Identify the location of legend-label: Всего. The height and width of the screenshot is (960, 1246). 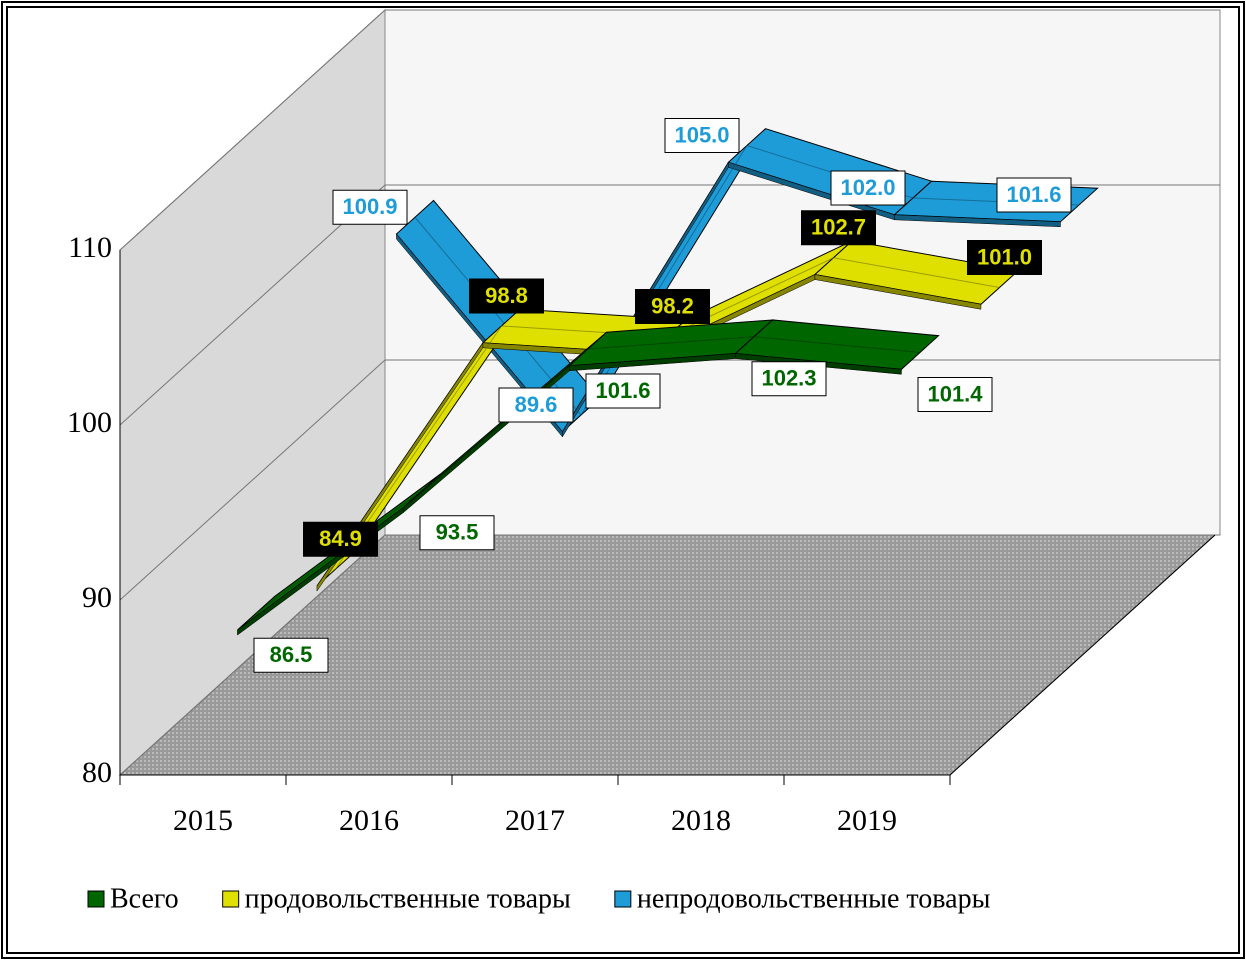
(144, 898).